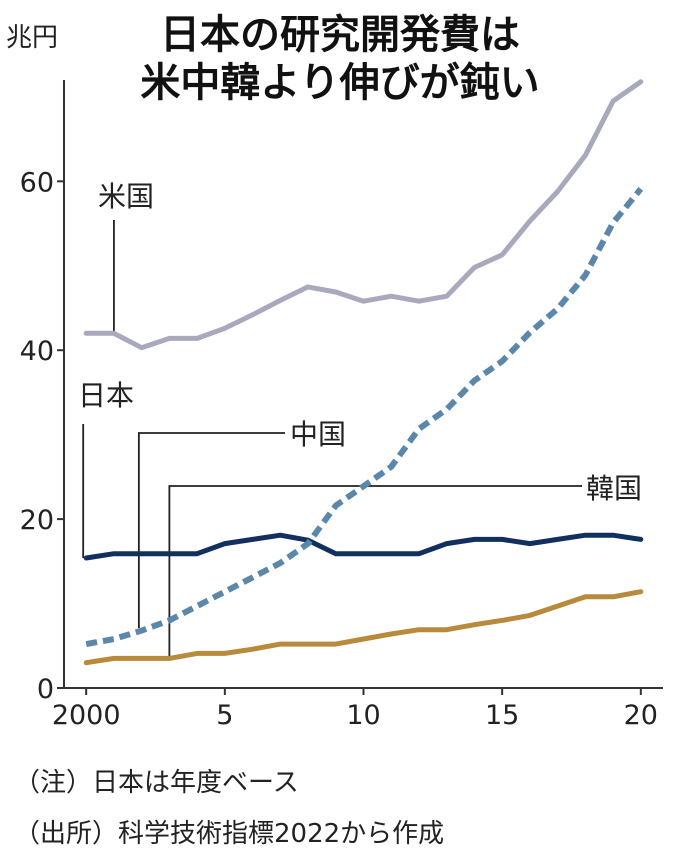 This screenshot has width=680, height=862. What do you see at coordinates (37, 182) in the screenshot?
I see `y-tick-label: 60` at bounding box center [37, 182].